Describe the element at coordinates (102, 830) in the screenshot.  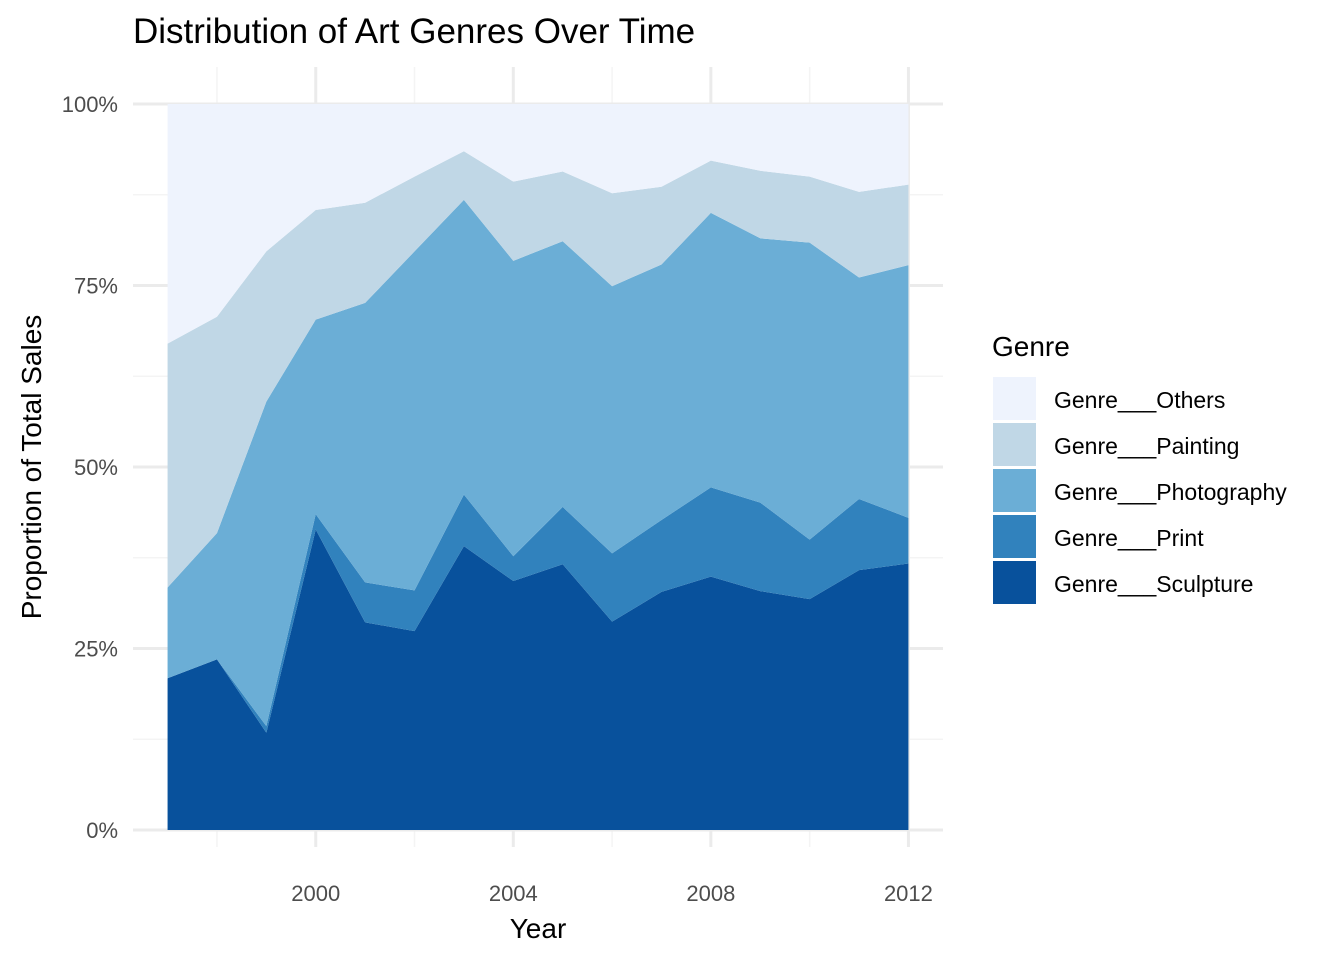
I see `y-tick-label: 0%` at that location.